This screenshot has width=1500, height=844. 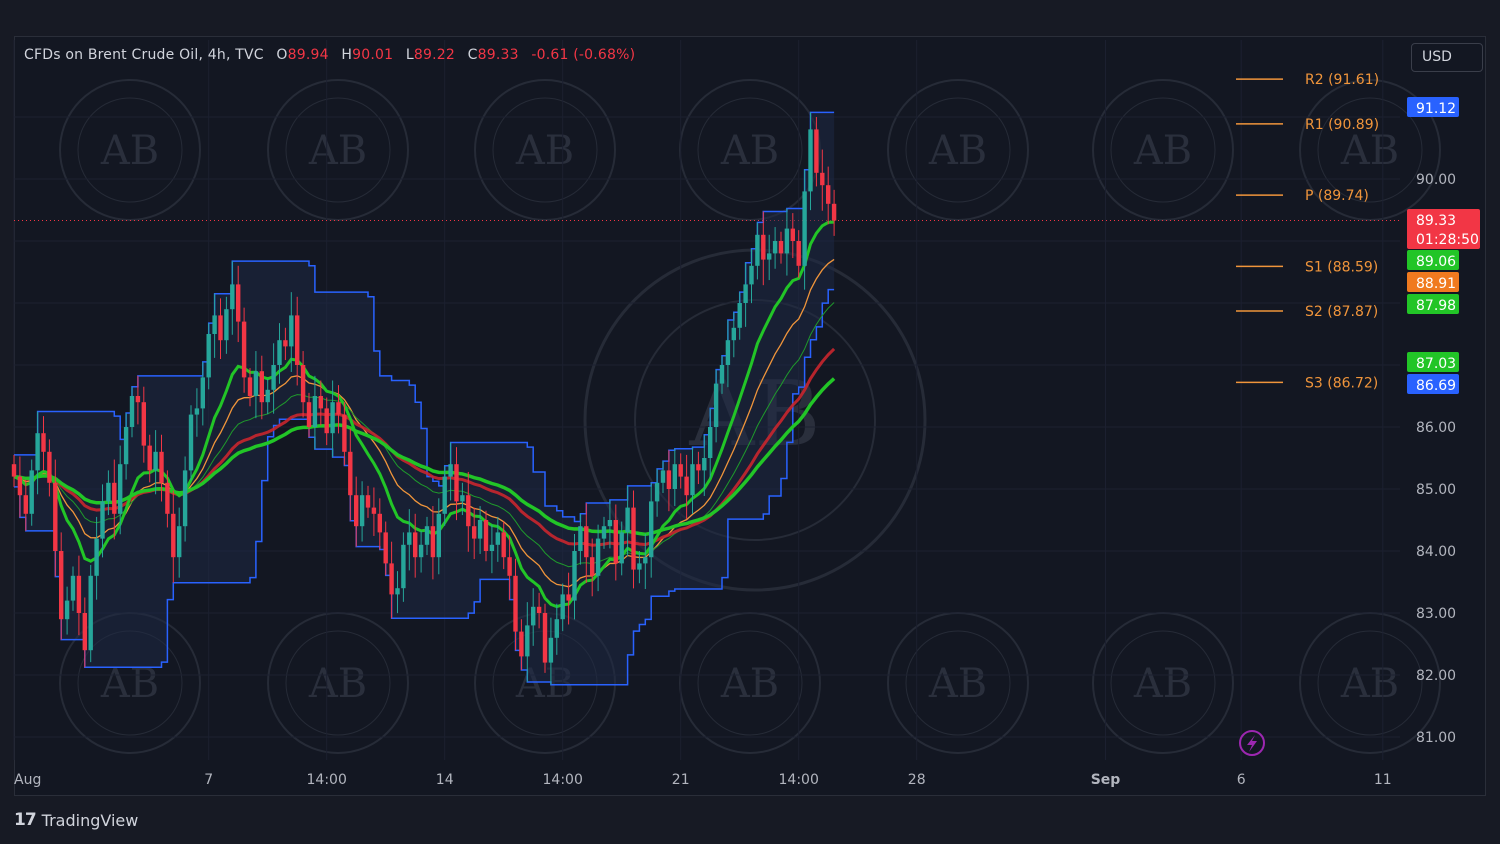 I want to click on price-tick-label: 84.00, so click(x=1436, y=552).